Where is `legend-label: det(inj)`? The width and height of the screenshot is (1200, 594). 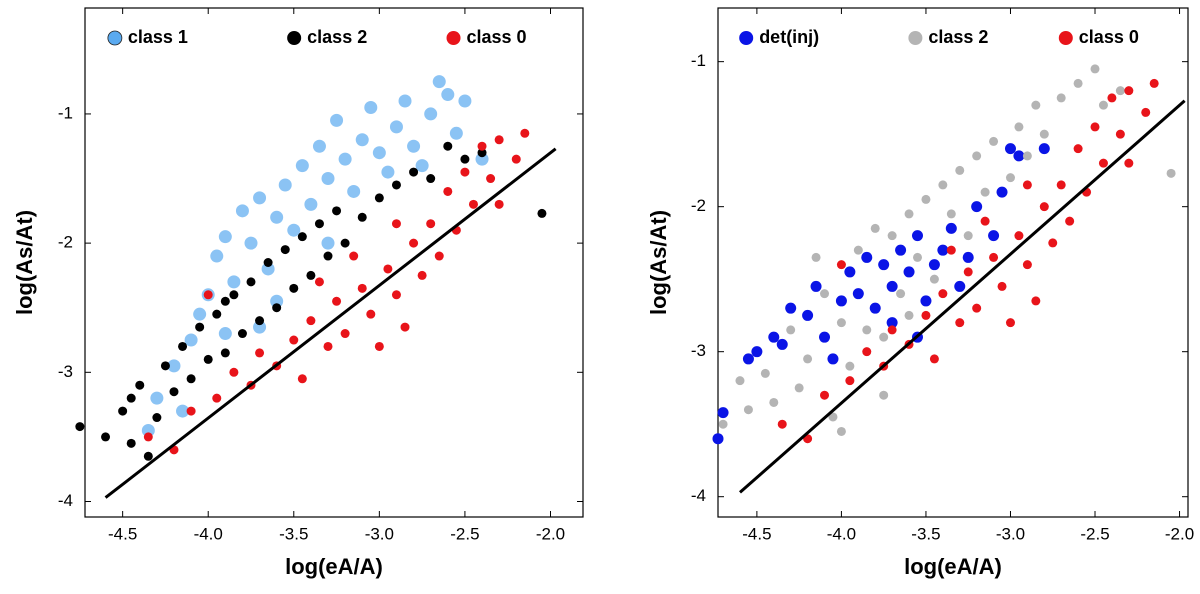
legend-label: det(inj) is located at coordinates (789, 37).